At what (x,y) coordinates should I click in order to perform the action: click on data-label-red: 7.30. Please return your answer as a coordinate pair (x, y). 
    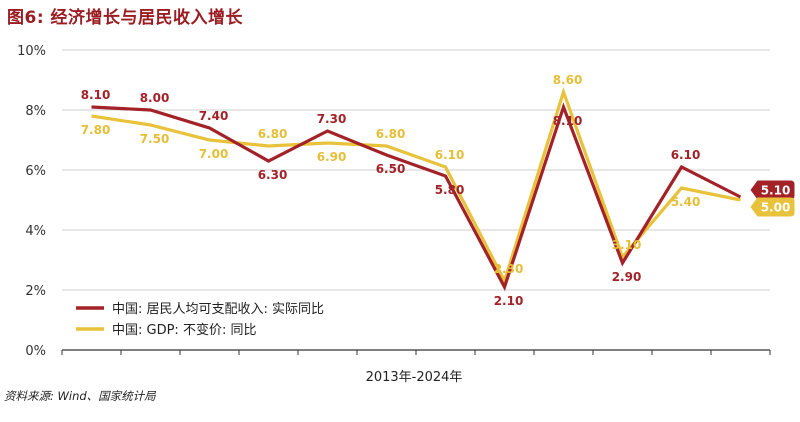
    Looking at the image, I should click on (332, 119).